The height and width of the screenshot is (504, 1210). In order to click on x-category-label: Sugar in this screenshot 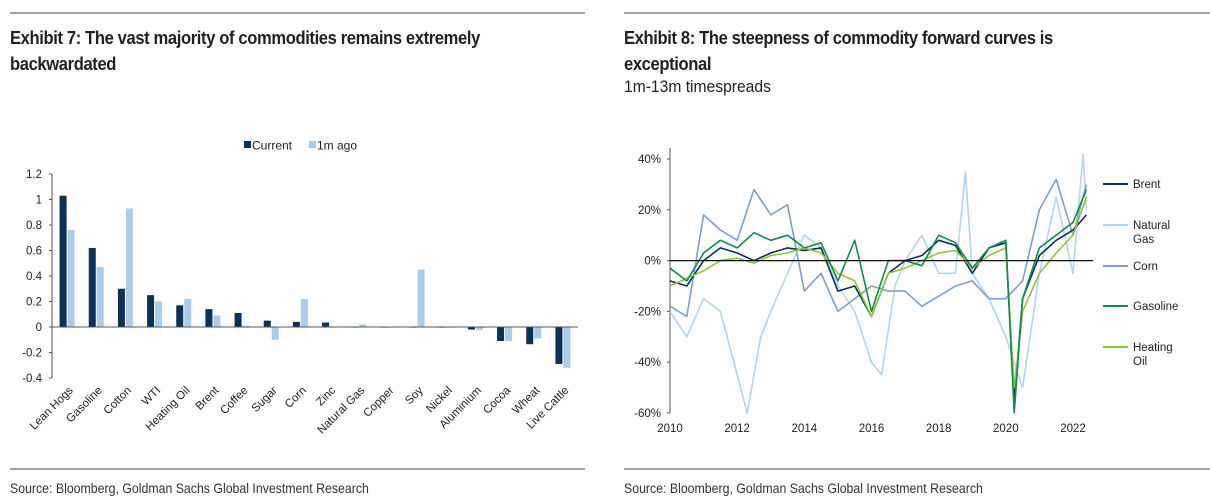, I will do `click(265, 400)`.